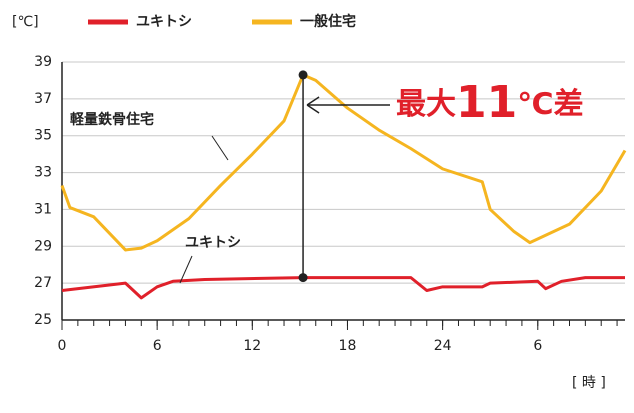 This screenshot has width=634, height=413. What do you see at coordinates (550, 104) in the screenshot?
I see `difference-label-part: ℃差` at bounding box center [550, 104].